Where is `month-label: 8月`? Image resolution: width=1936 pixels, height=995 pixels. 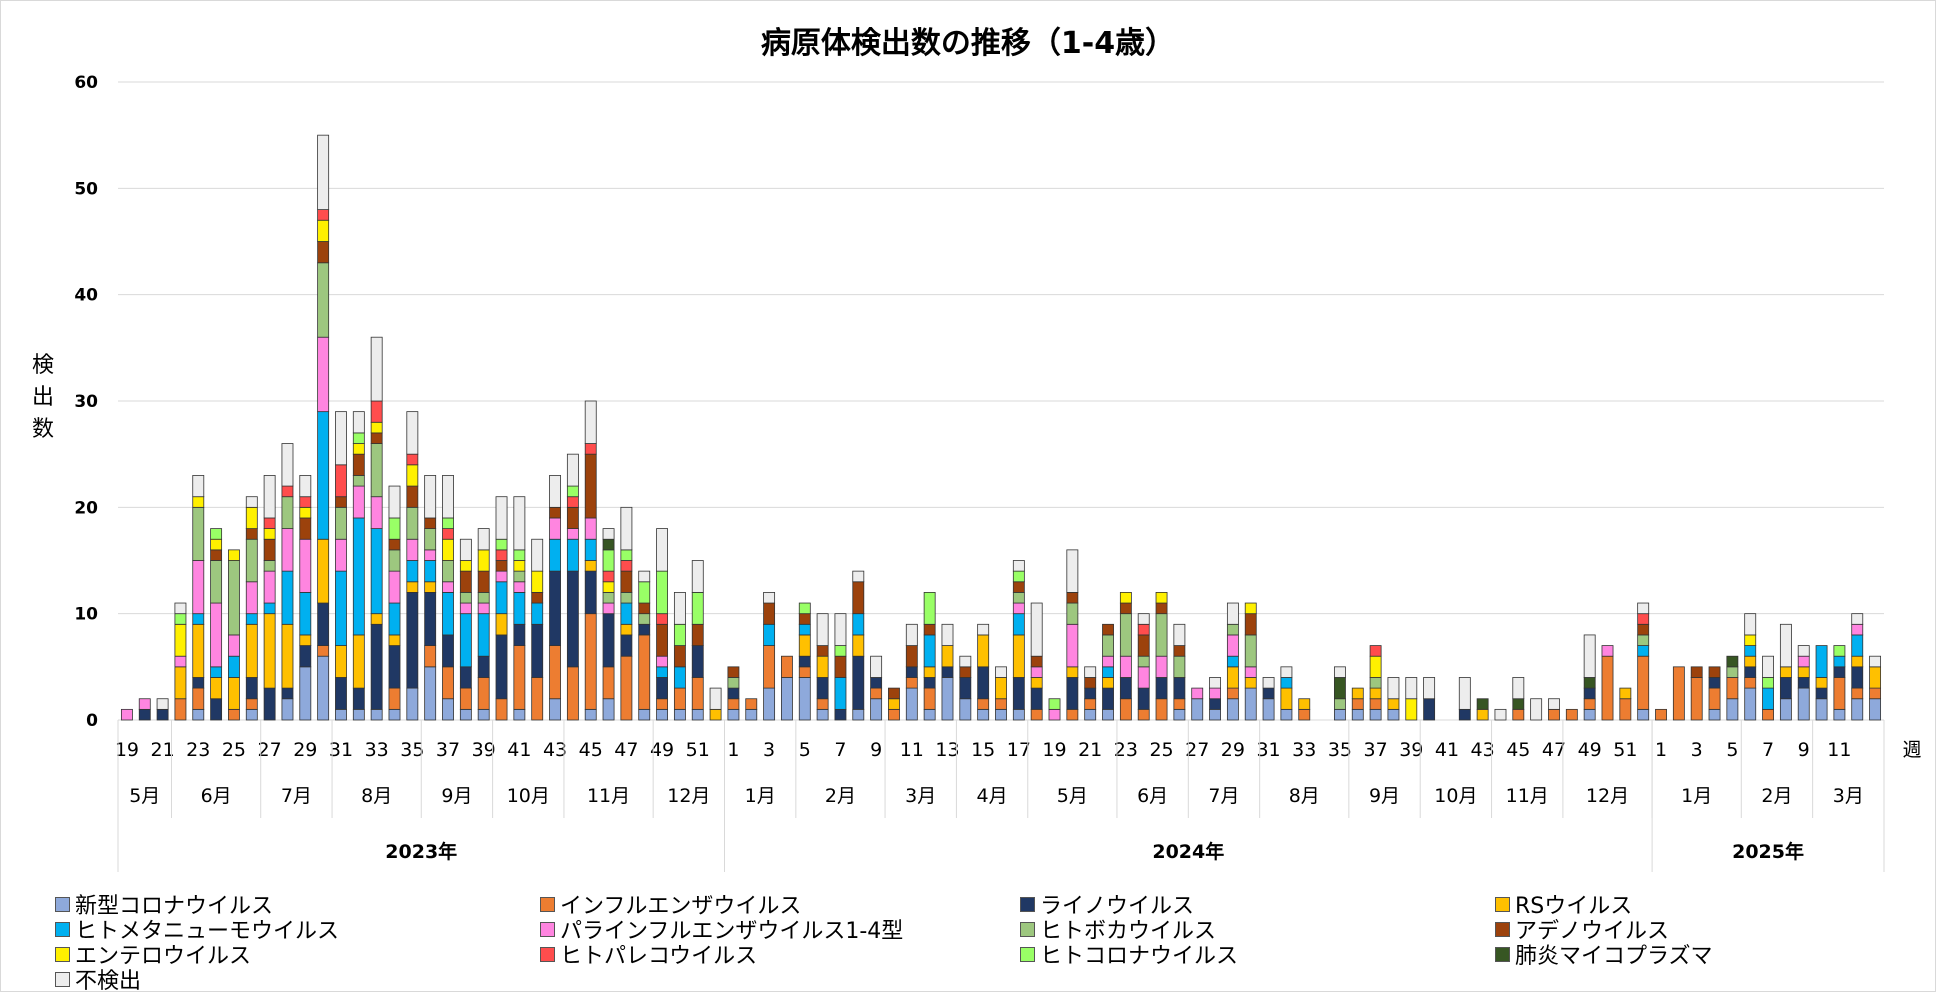
month-label: 8月 is located at coordinates (376, 796).